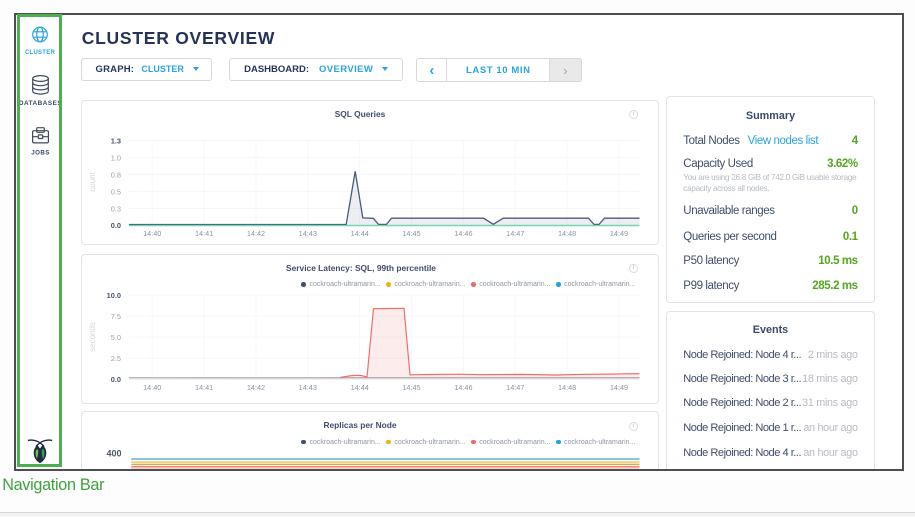  What do you see at coordinates (40, 152) in the screenshot?
I see `svg-text: JOBS` at bounding box center [40, 152].